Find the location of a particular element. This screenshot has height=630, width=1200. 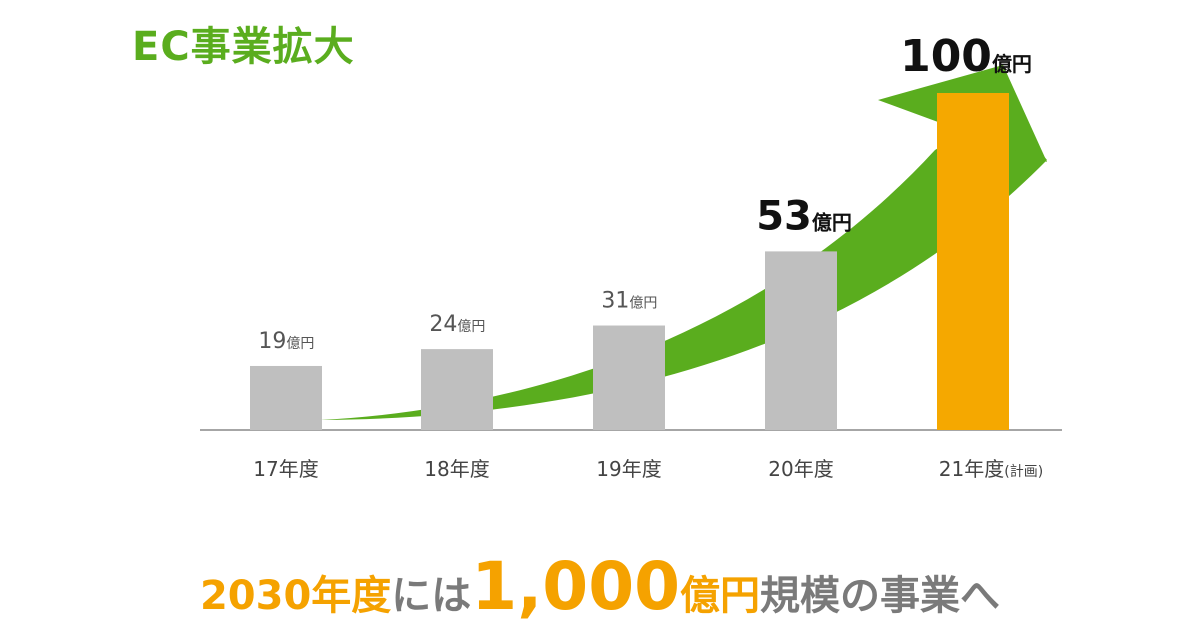

value-label: 24億円 is located at coordinates (457, 324).